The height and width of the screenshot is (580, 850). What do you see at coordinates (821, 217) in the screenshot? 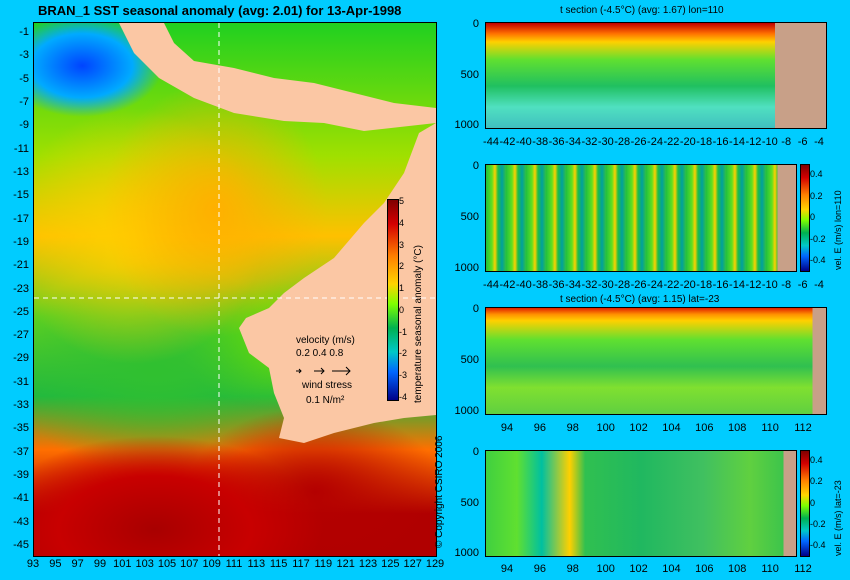
I see `panel2-colorbar-ticks: 0.4 0.2 0 -0.2 -0.4` at bounding box center [821, 217].